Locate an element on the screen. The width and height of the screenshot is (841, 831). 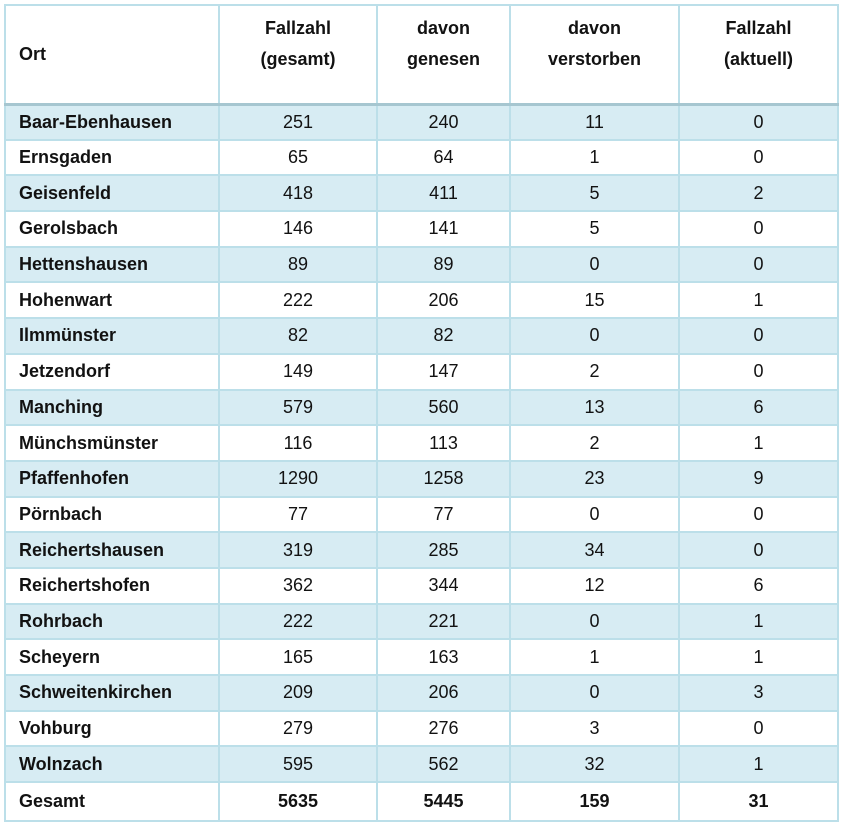
ort-cell: Scheyern is located at coordinates (112, 657).